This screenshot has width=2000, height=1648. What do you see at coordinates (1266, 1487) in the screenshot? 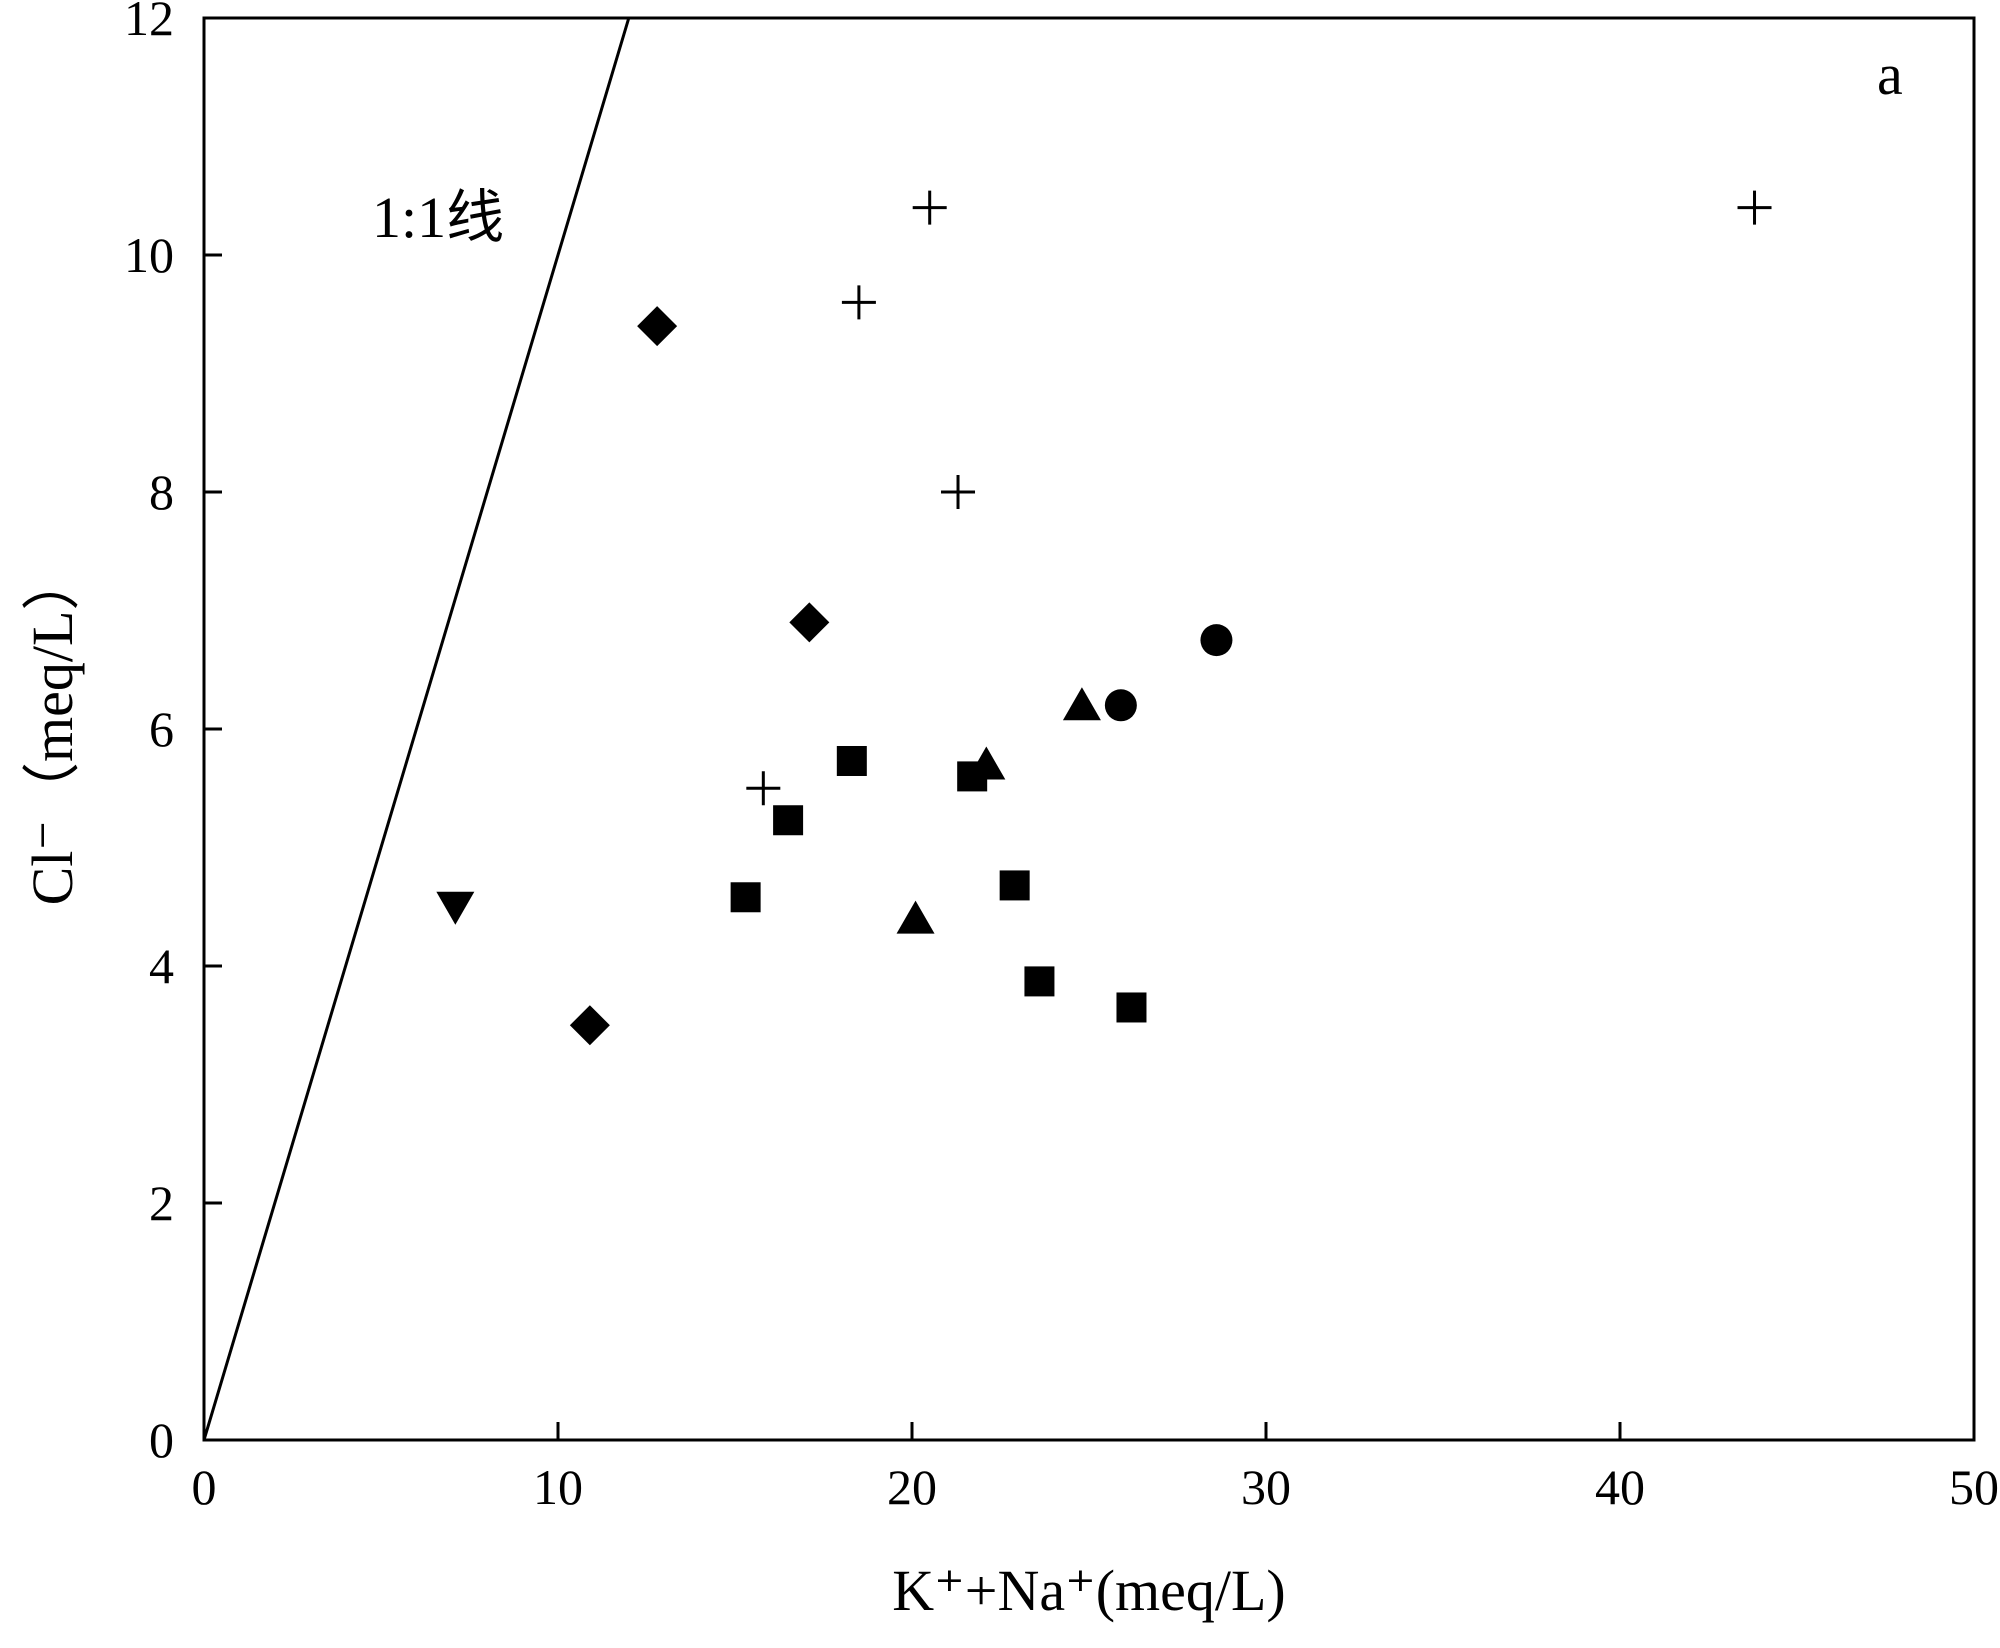
I see `x-tick-label: 30` at bounding box center [1266, 1487].